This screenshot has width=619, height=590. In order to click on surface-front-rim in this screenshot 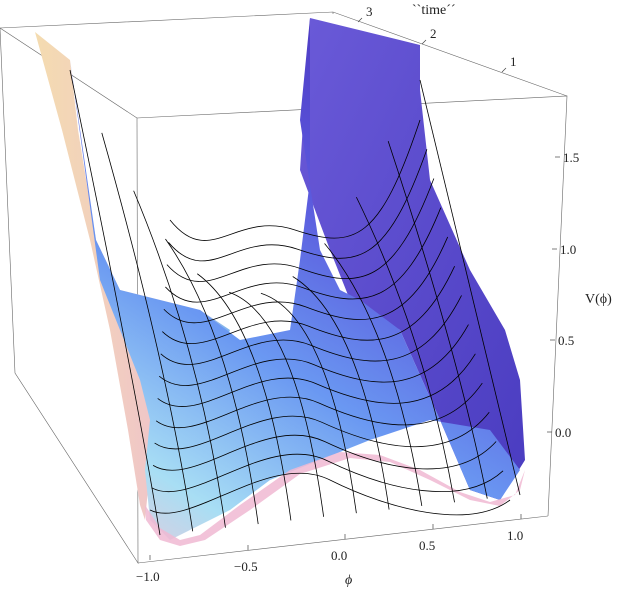, I will do `click(335, 499)`.